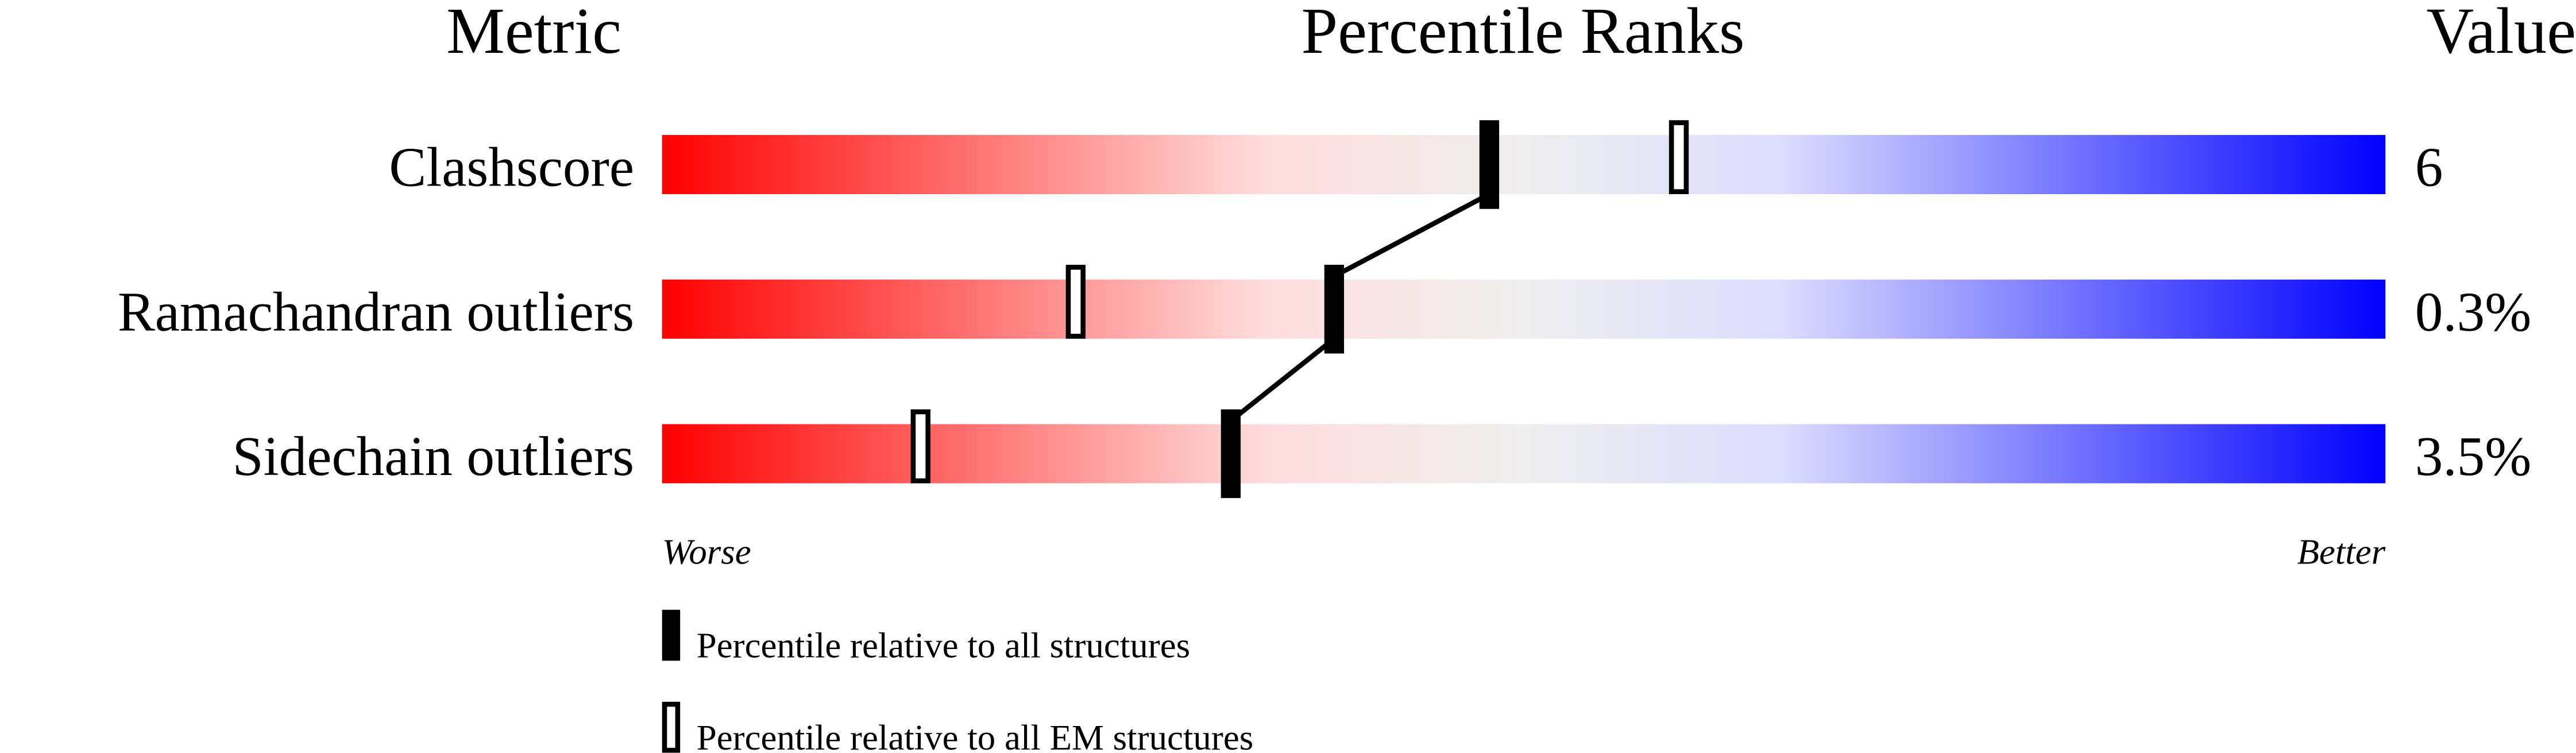 This screenshot has width=2576, height=753. Describe the element at coordinates (943, 645) in the screenshot. I see `legend-all-label: Percentile relative to all structures` at that location.